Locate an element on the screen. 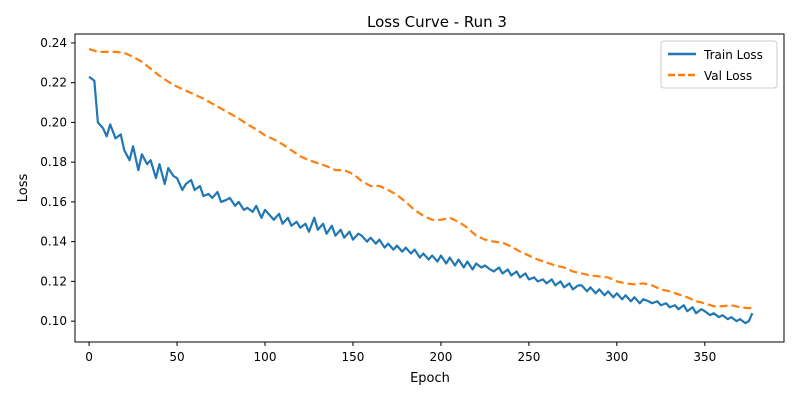 Image resolution: width=800 pixels, height=400 pixels. y-tick-label: 0.18 is located at coordinates (53, 162).